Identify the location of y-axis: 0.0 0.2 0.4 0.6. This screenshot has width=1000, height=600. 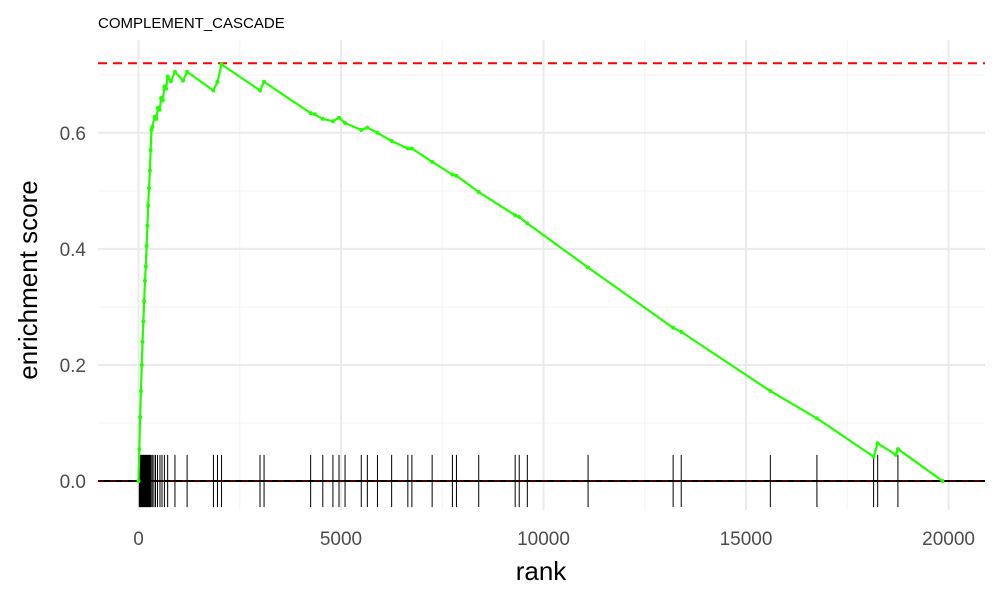
(73, 308).